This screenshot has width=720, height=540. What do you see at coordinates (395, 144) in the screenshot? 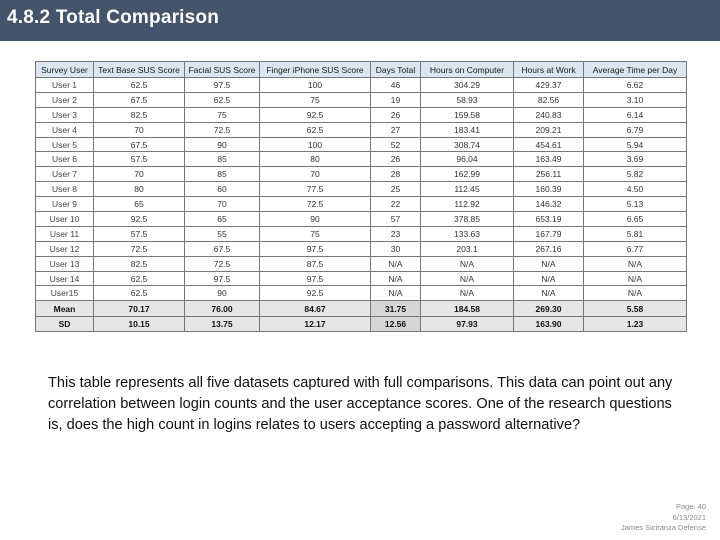
I see `table-cell: 52` at bounding box center [395, 144].